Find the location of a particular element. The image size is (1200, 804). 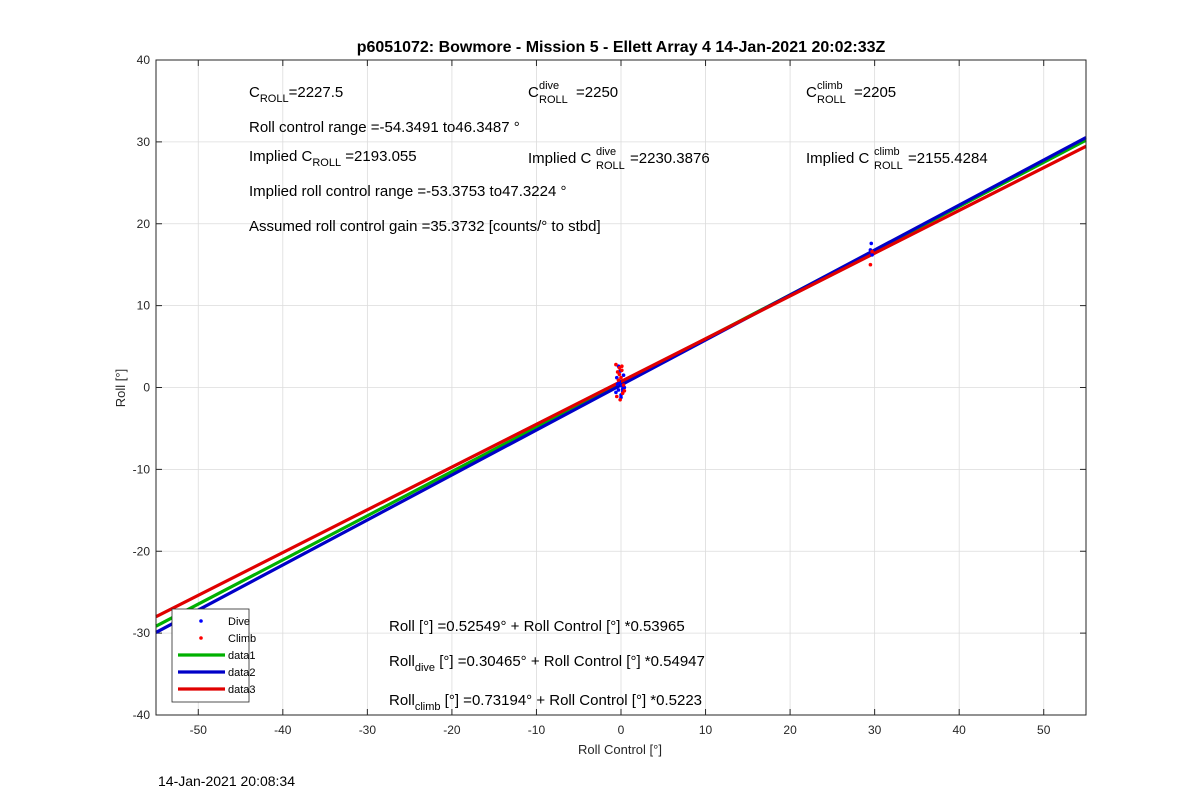

legend-label: data2 is located at coordinates (242, 673).